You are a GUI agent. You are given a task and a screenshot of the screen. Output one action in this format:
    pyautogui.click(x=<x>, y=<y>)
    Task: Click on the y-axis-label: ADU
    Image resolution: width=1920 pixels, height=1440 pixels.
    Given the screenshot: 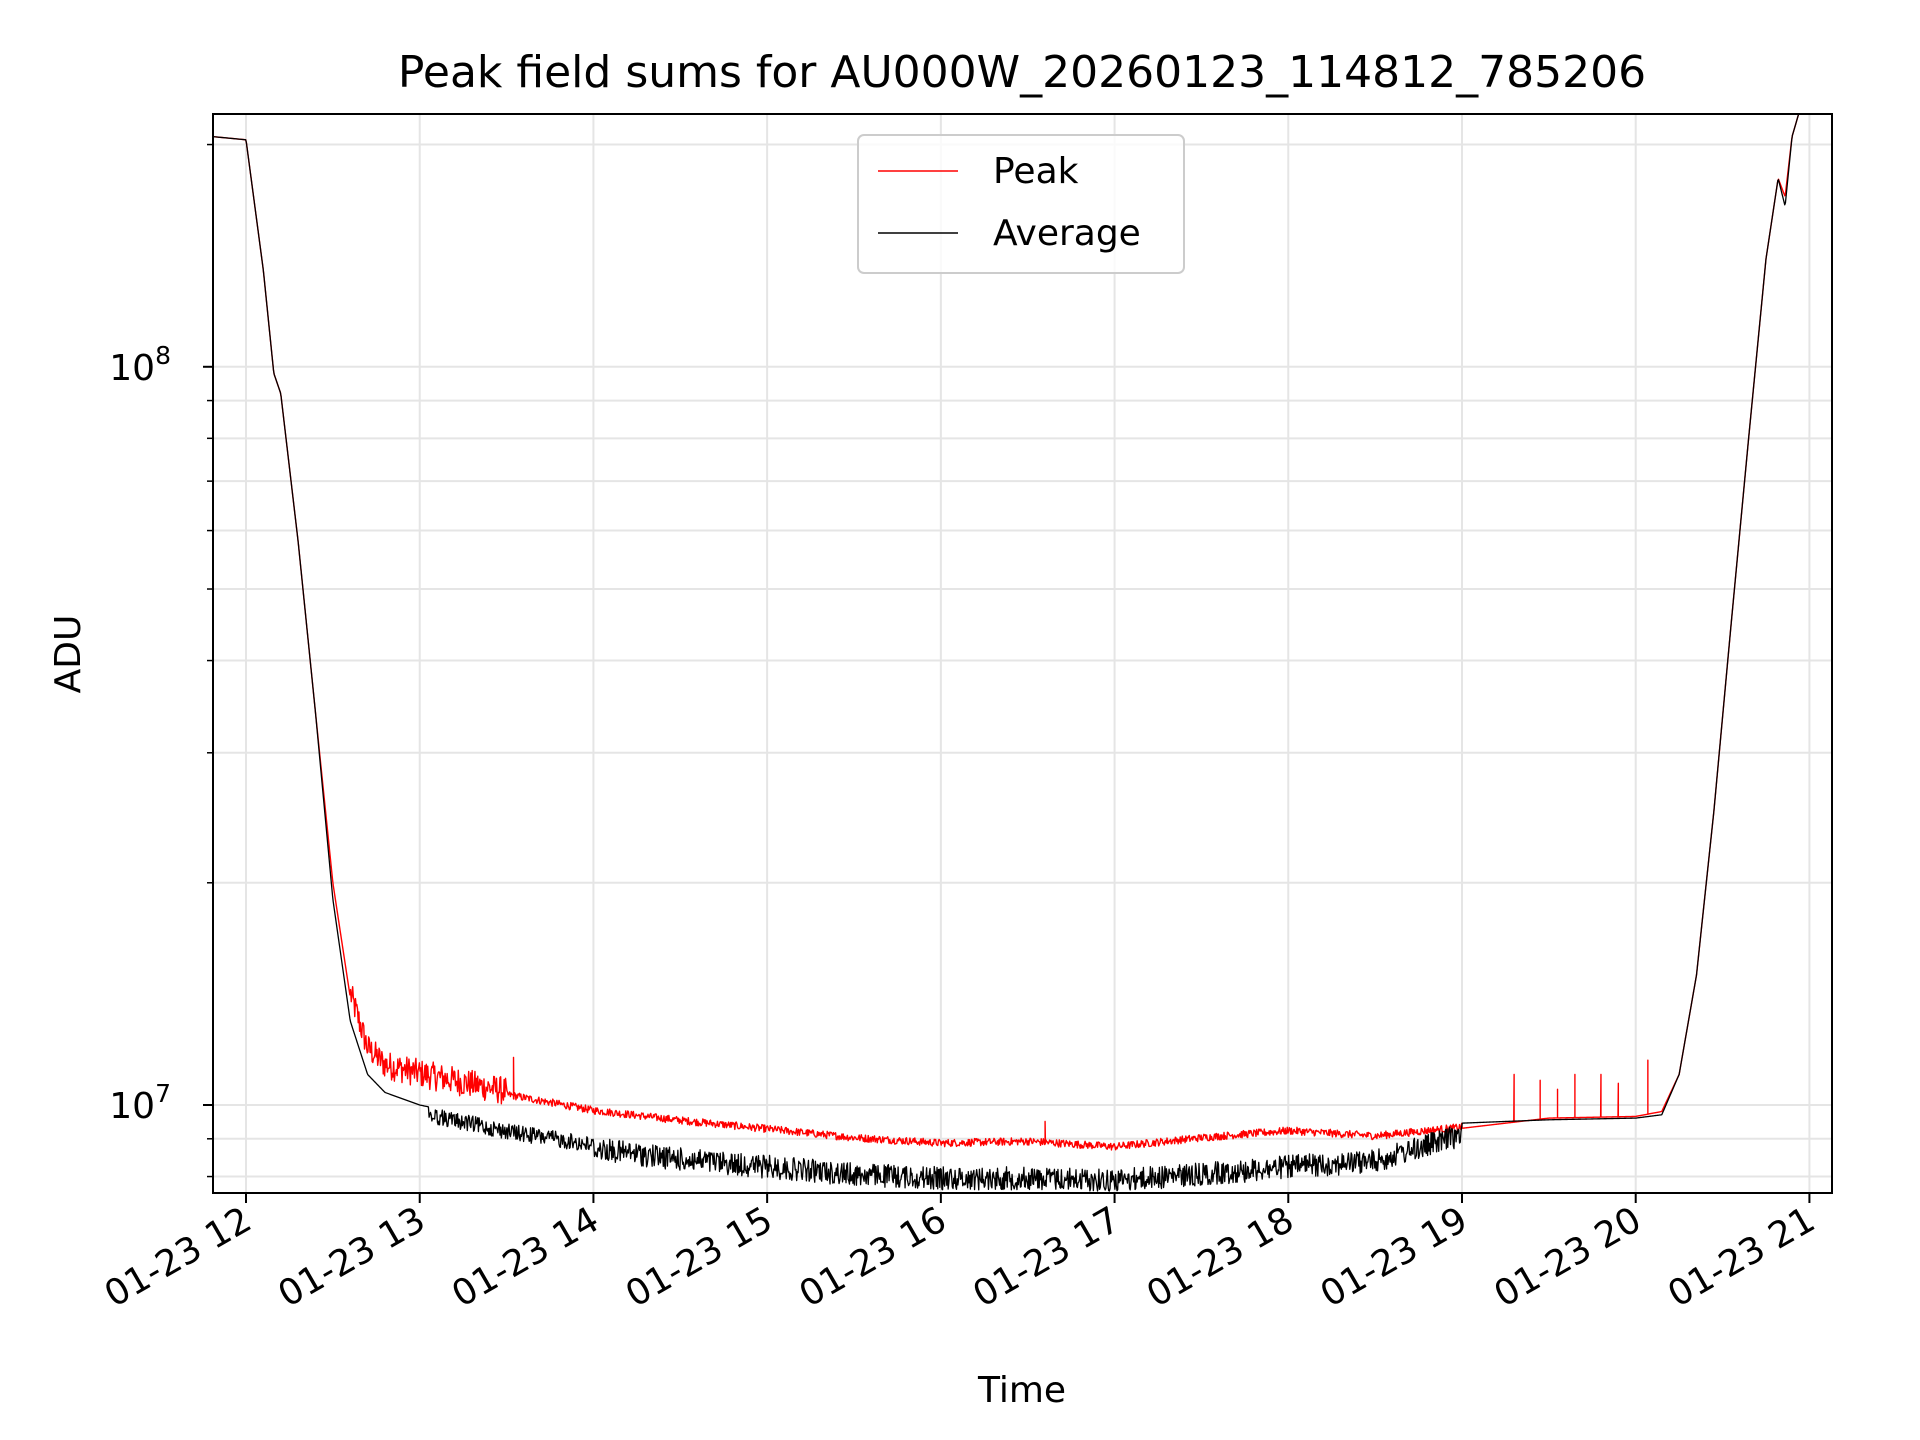 What is the action you would take?
    pyautogui.click(x=68, y=654)
    